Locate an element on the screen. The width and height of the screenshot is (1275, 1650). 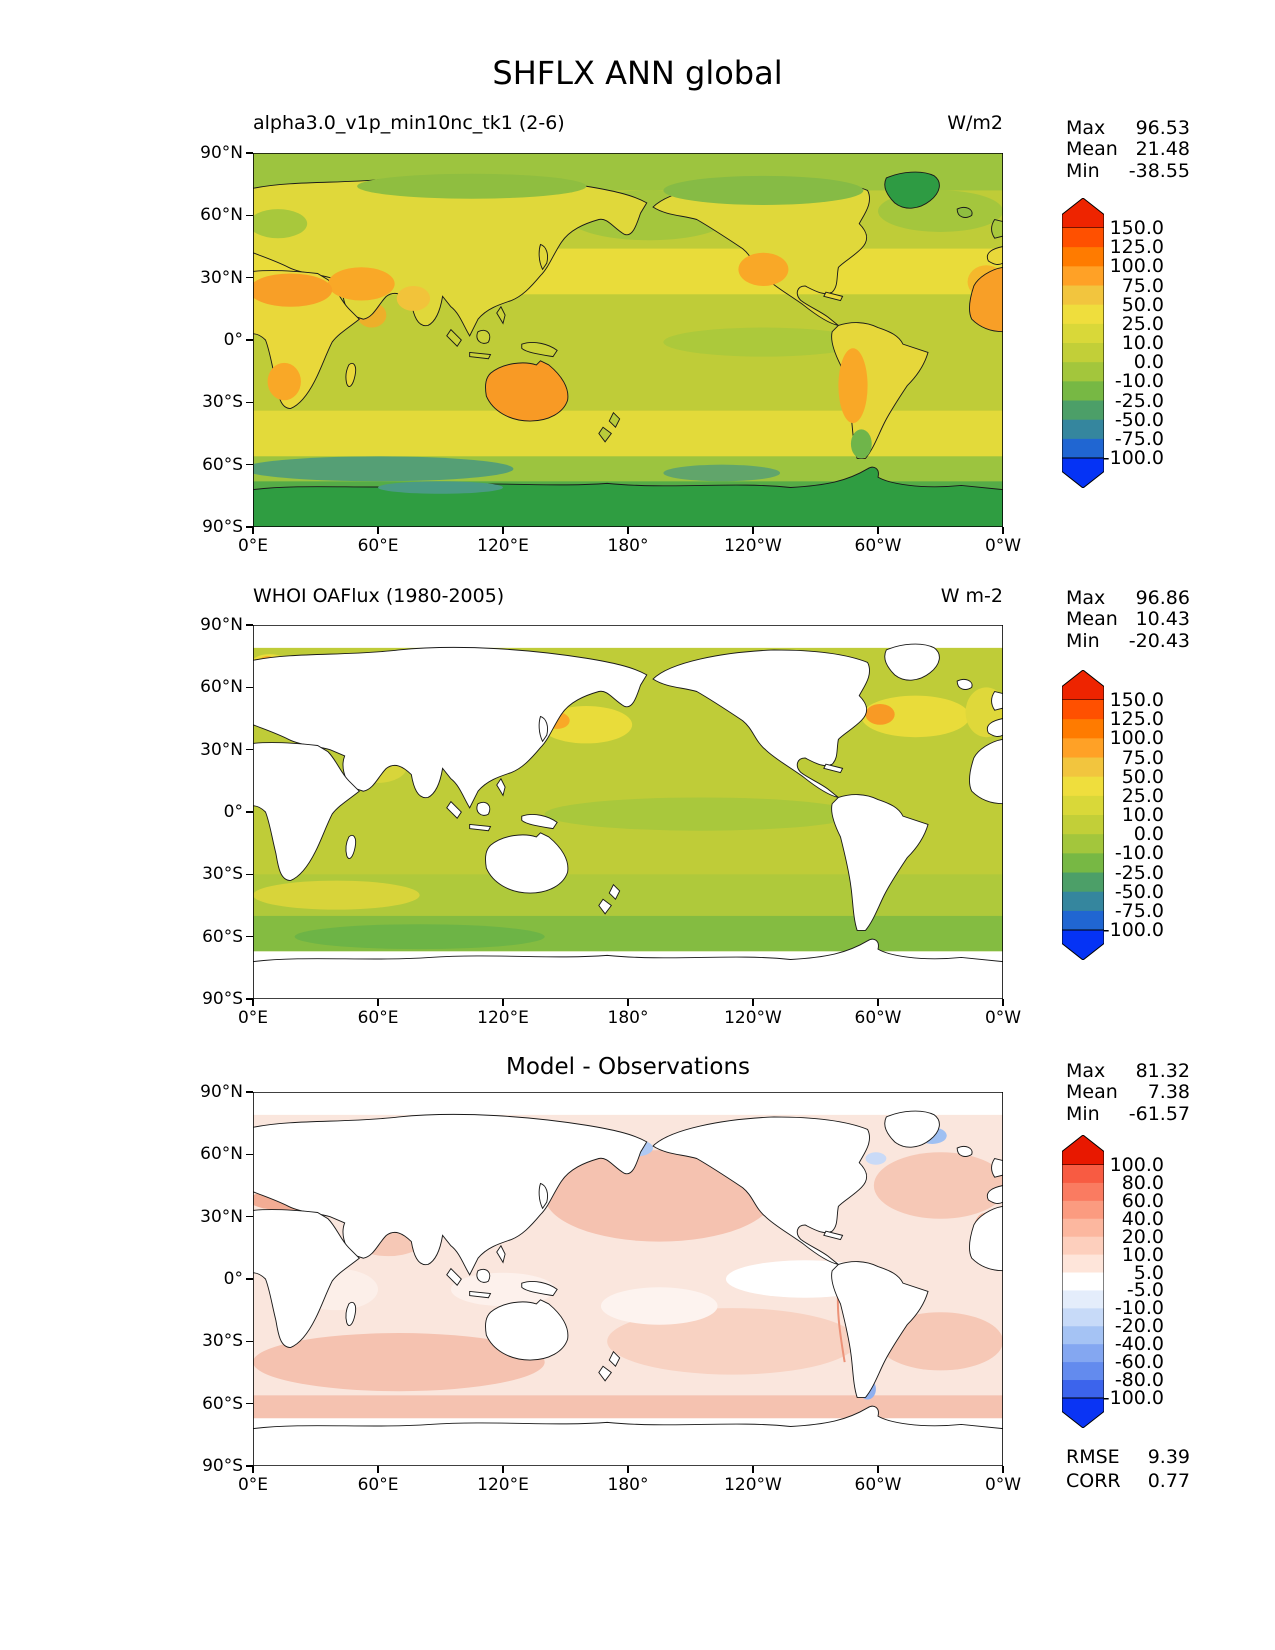
colorbar-tick-label: 60.0 is located at coordinates (1142, 1200).